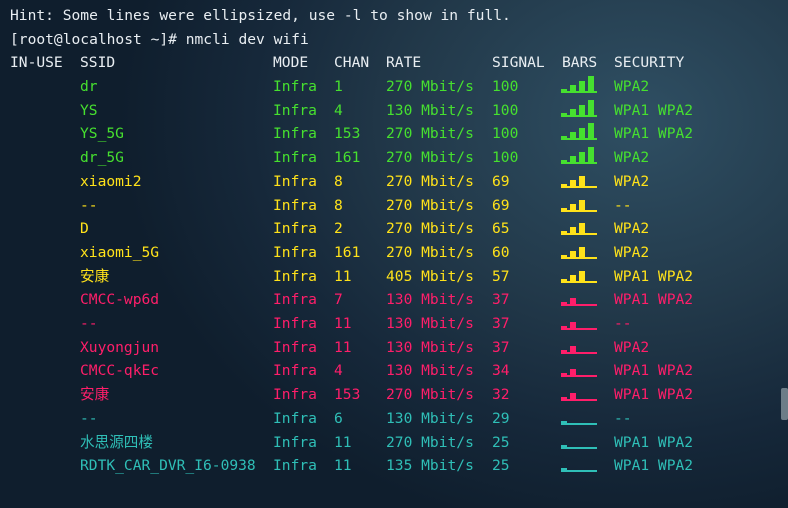 This screenshot has width=788, height=508. Describe the element at coordinates (430, 466) in the screenshot. I see `cell-rate: 135 Mbit/s` at that location.